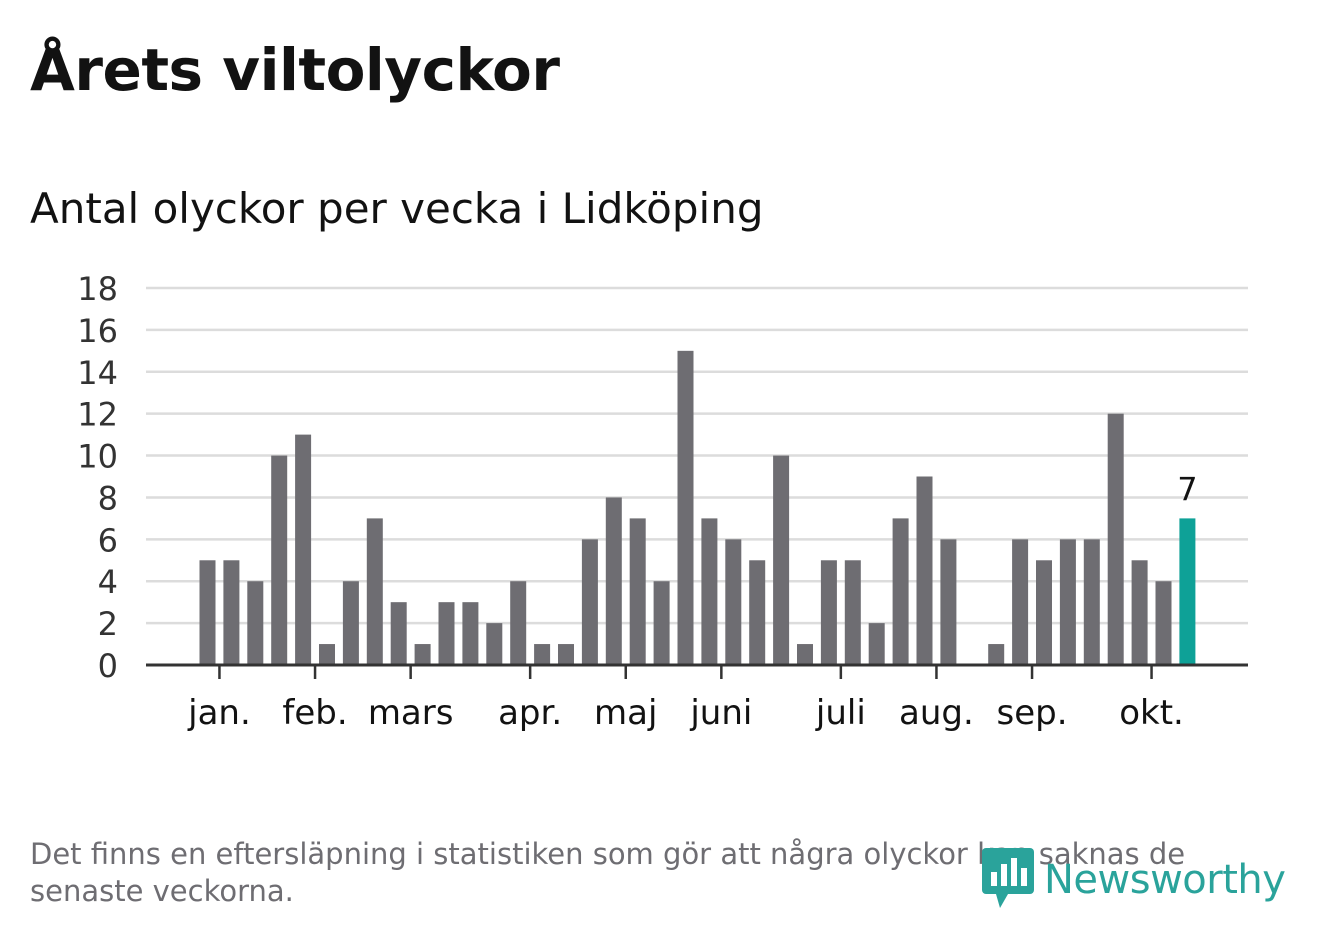  I want to click on x-tick-label: juni, so click(720, 713).